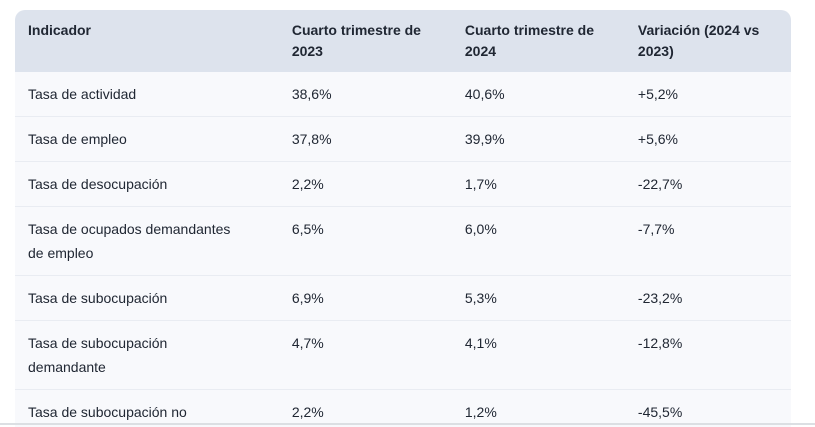  Describe the element at coordinates (480, 229) in the screenshot. I see `value-cell-2024: 6,0%` at that location.